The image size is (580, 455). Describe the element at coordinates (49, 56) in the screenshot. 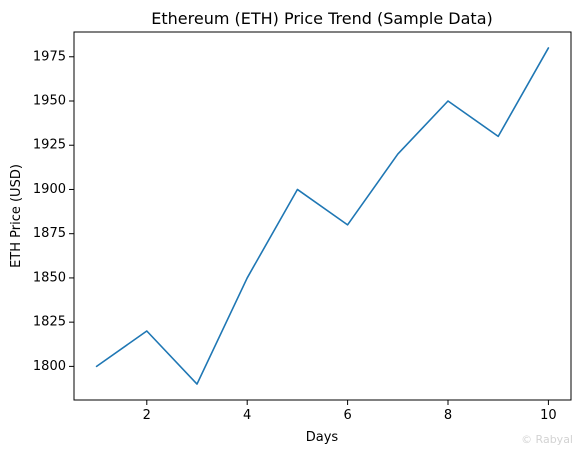

I see `y-tick-label: 1975` at that location.